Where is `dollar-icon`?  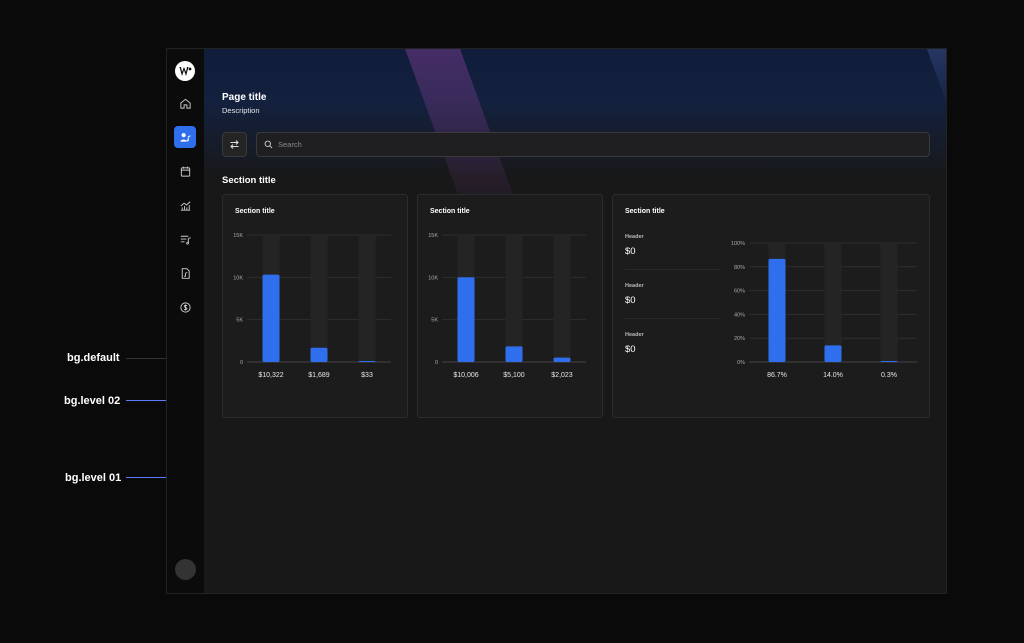 dollar-icon is located at coordinates (185, 307).